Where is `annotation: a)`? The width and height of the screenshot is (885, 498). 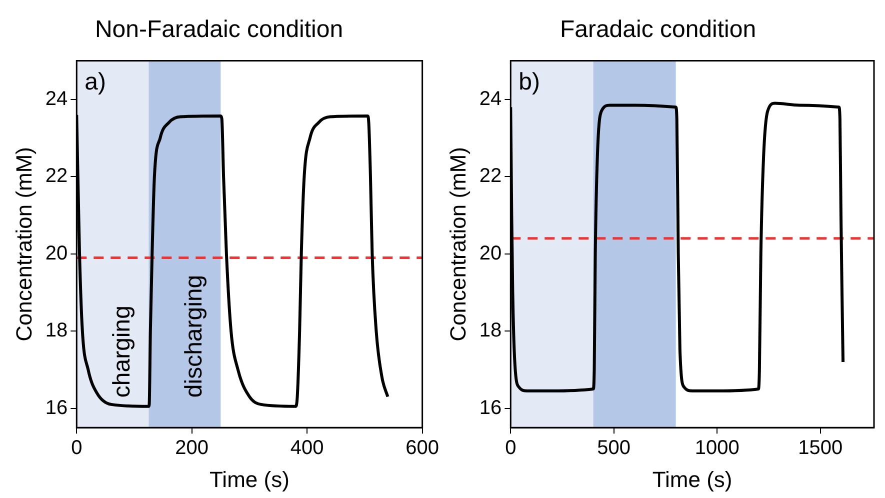
annotation: a) is located at coordinates (95, 82).